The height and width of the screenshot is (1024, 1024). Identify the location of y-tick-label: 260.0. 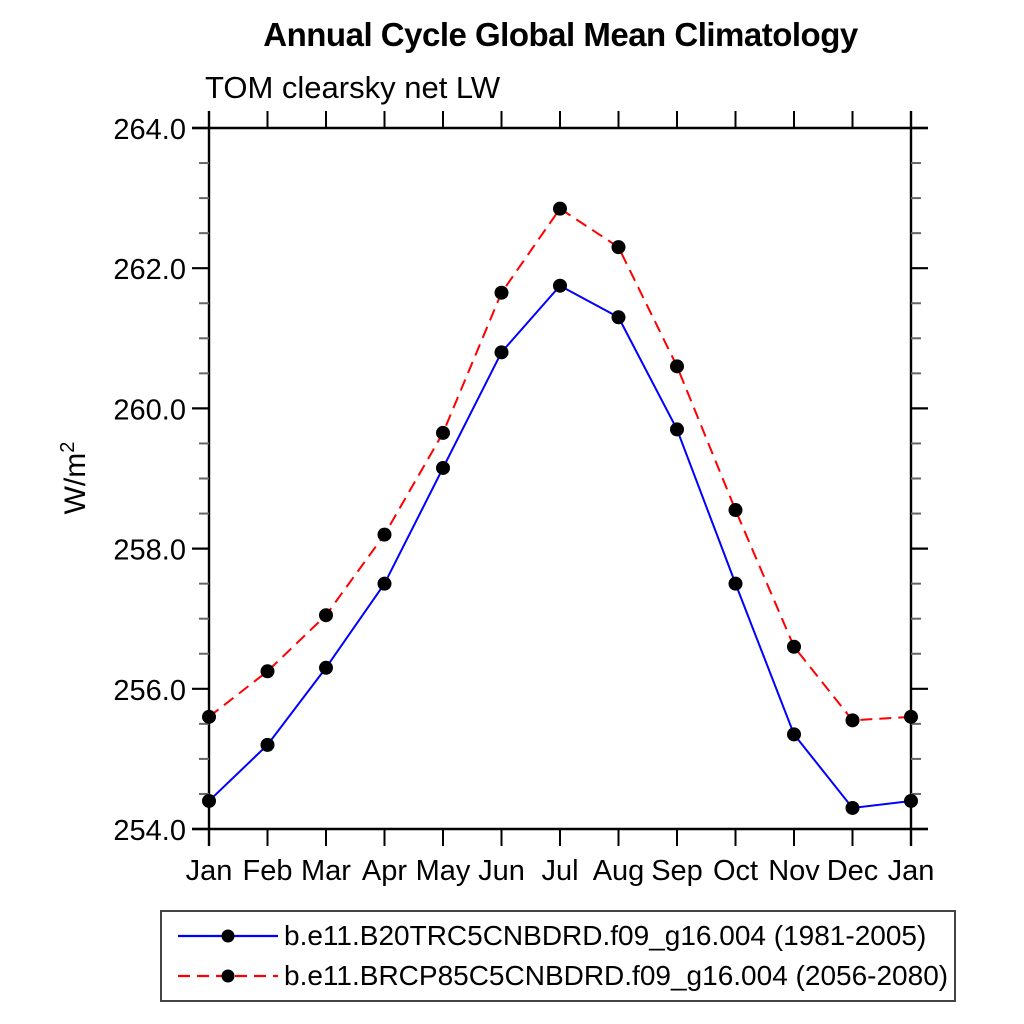
(149, 410).